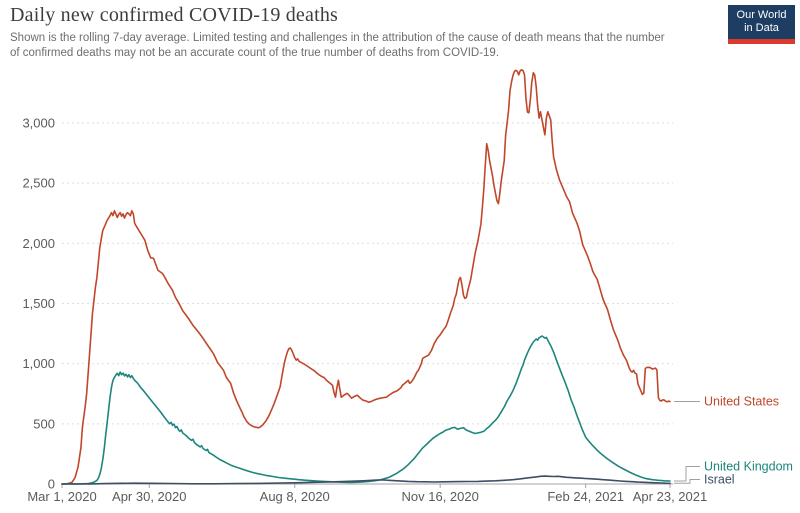  Describe the element at coordinates (38, 123) in the screenshot. I see `y-tick-label: 3,000` at that location.